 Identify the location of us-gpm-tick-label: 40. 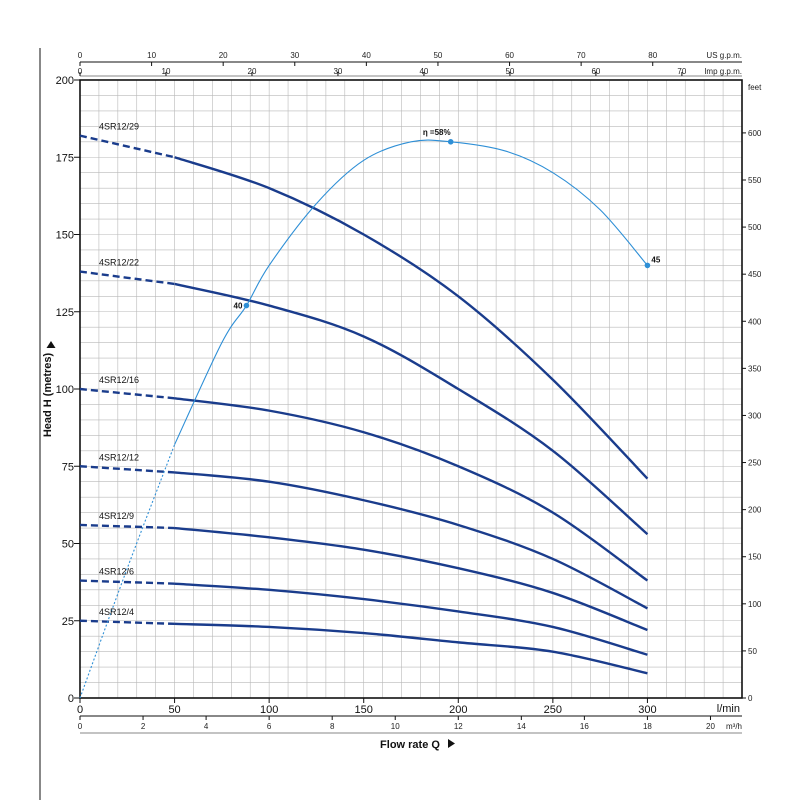
(366, 55).